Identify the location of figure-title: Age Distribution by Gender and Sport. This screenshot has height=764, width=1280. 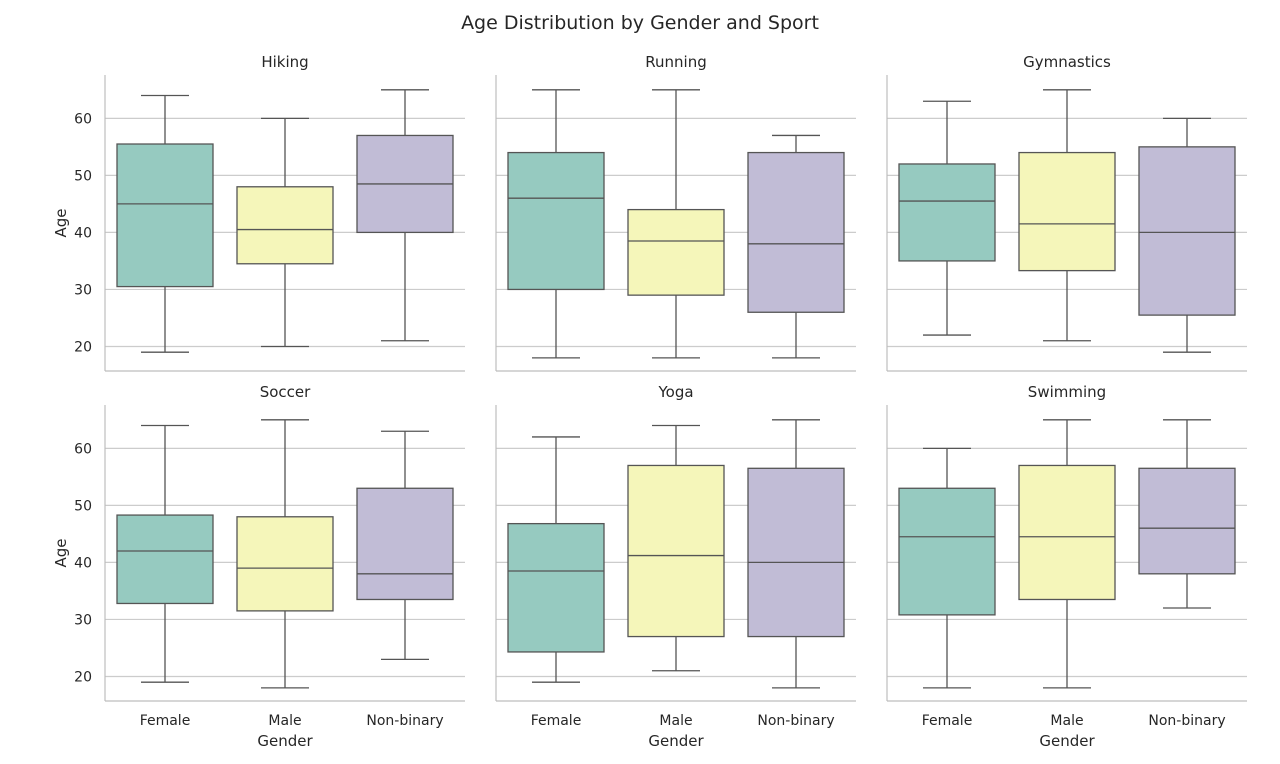
(640, 23).